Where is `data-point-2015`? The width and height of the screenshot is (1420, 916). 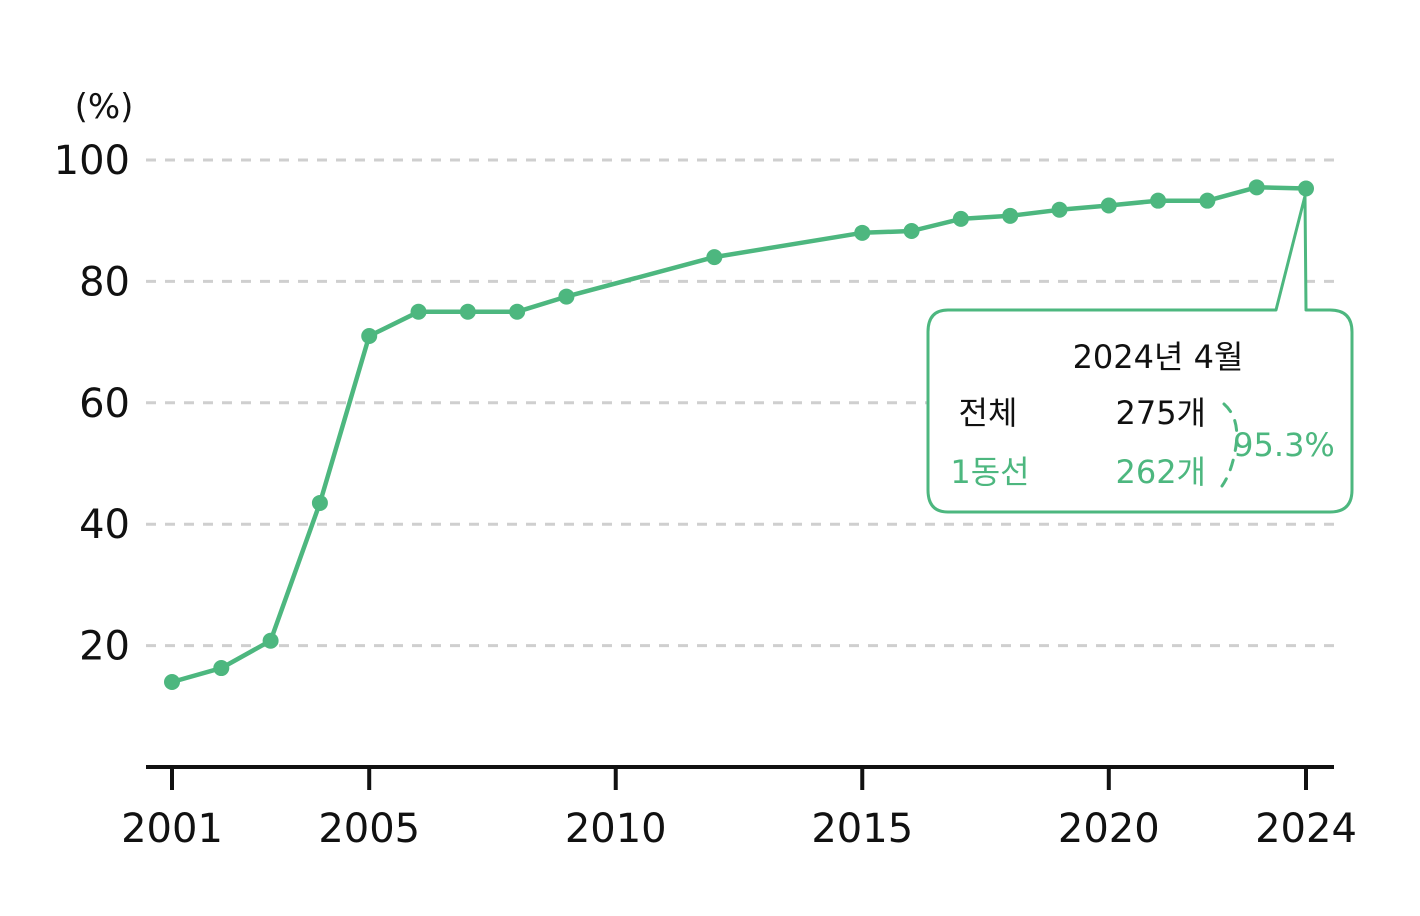
data-point-2015 is located at coordinates (862, 232).